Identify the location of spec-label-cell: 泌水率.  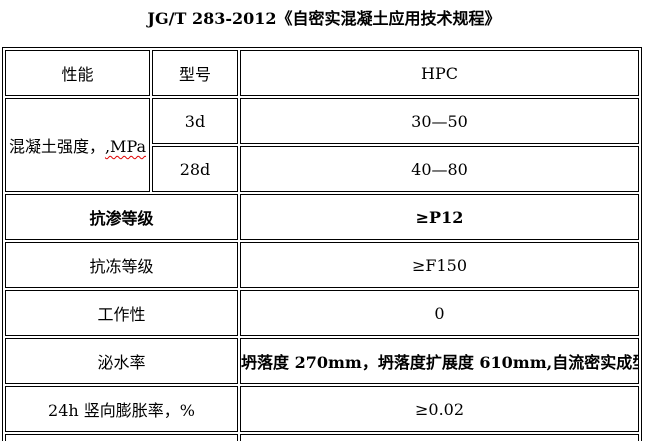
(121, 361).